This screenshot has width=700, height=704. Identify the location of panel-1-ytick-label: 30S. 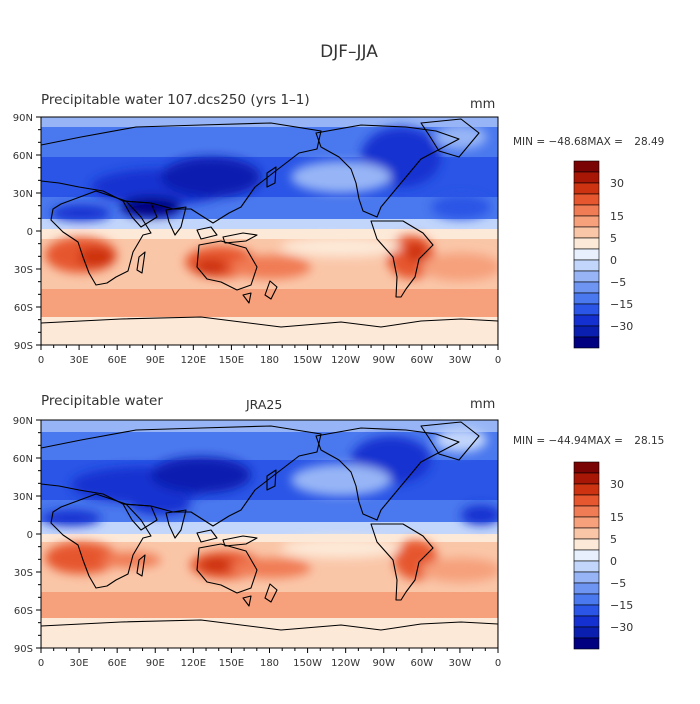
(23, 270).